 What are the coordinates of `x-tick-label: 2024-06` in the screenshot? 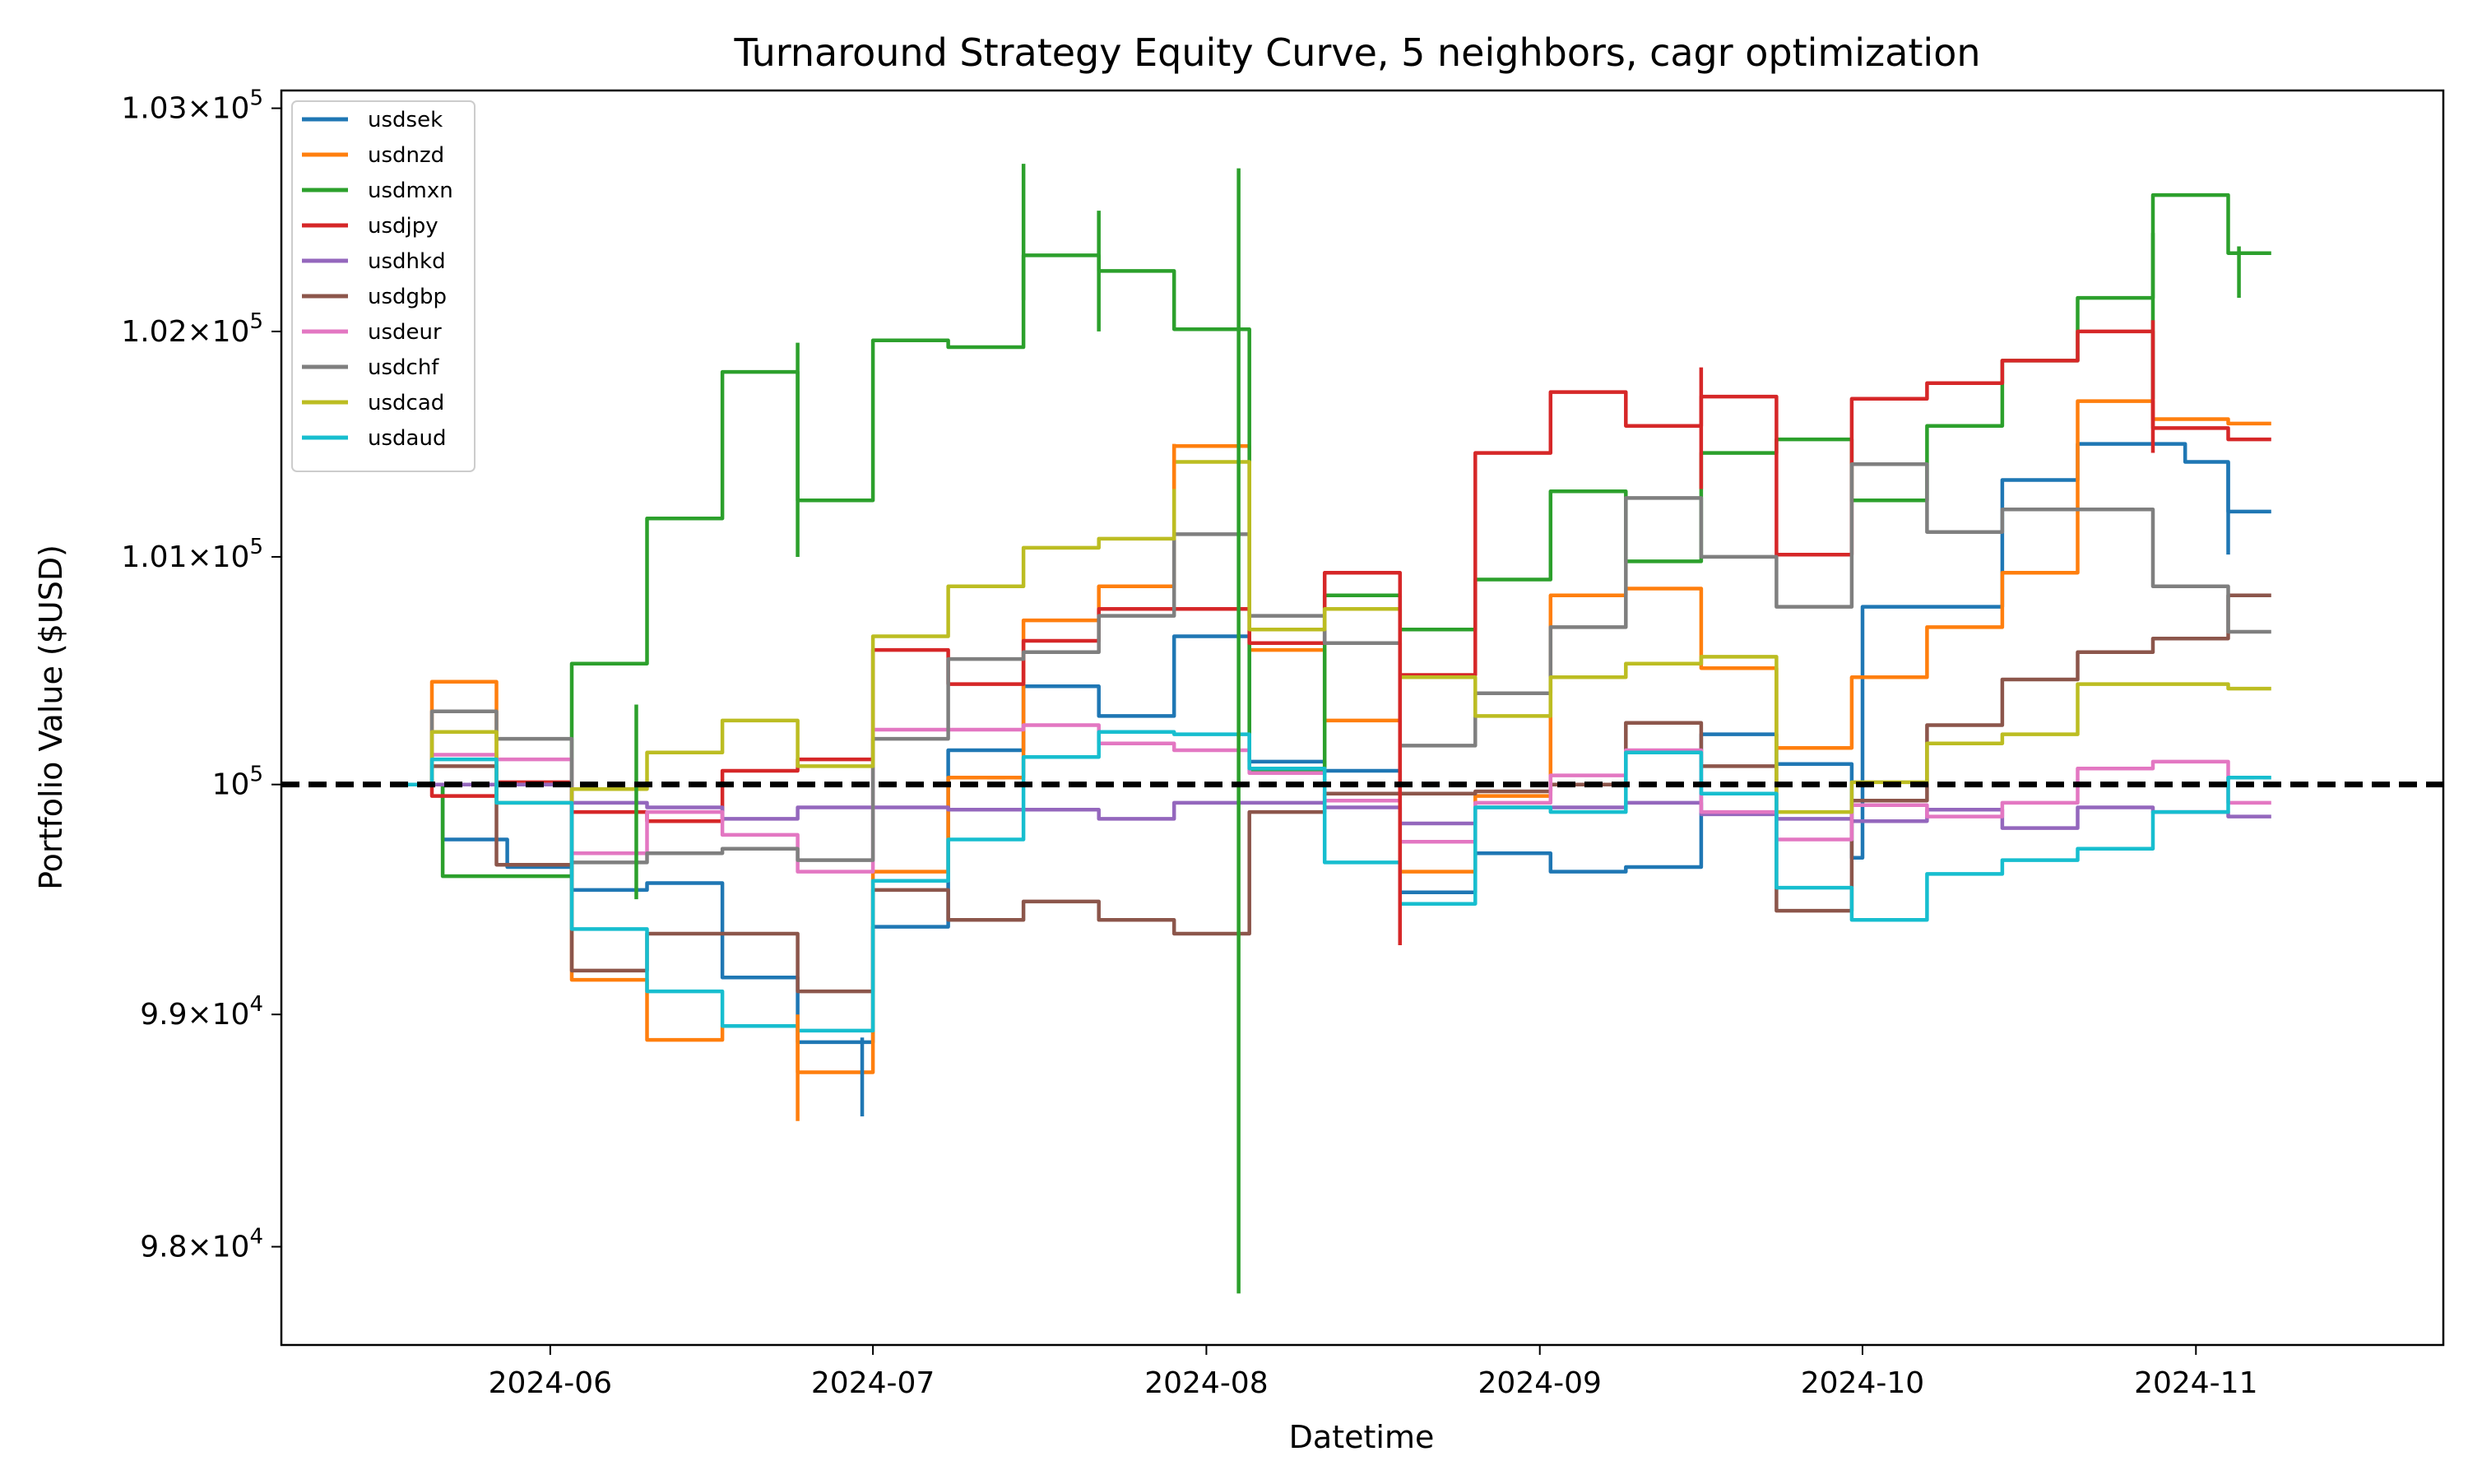 It's located at (550, 1383).